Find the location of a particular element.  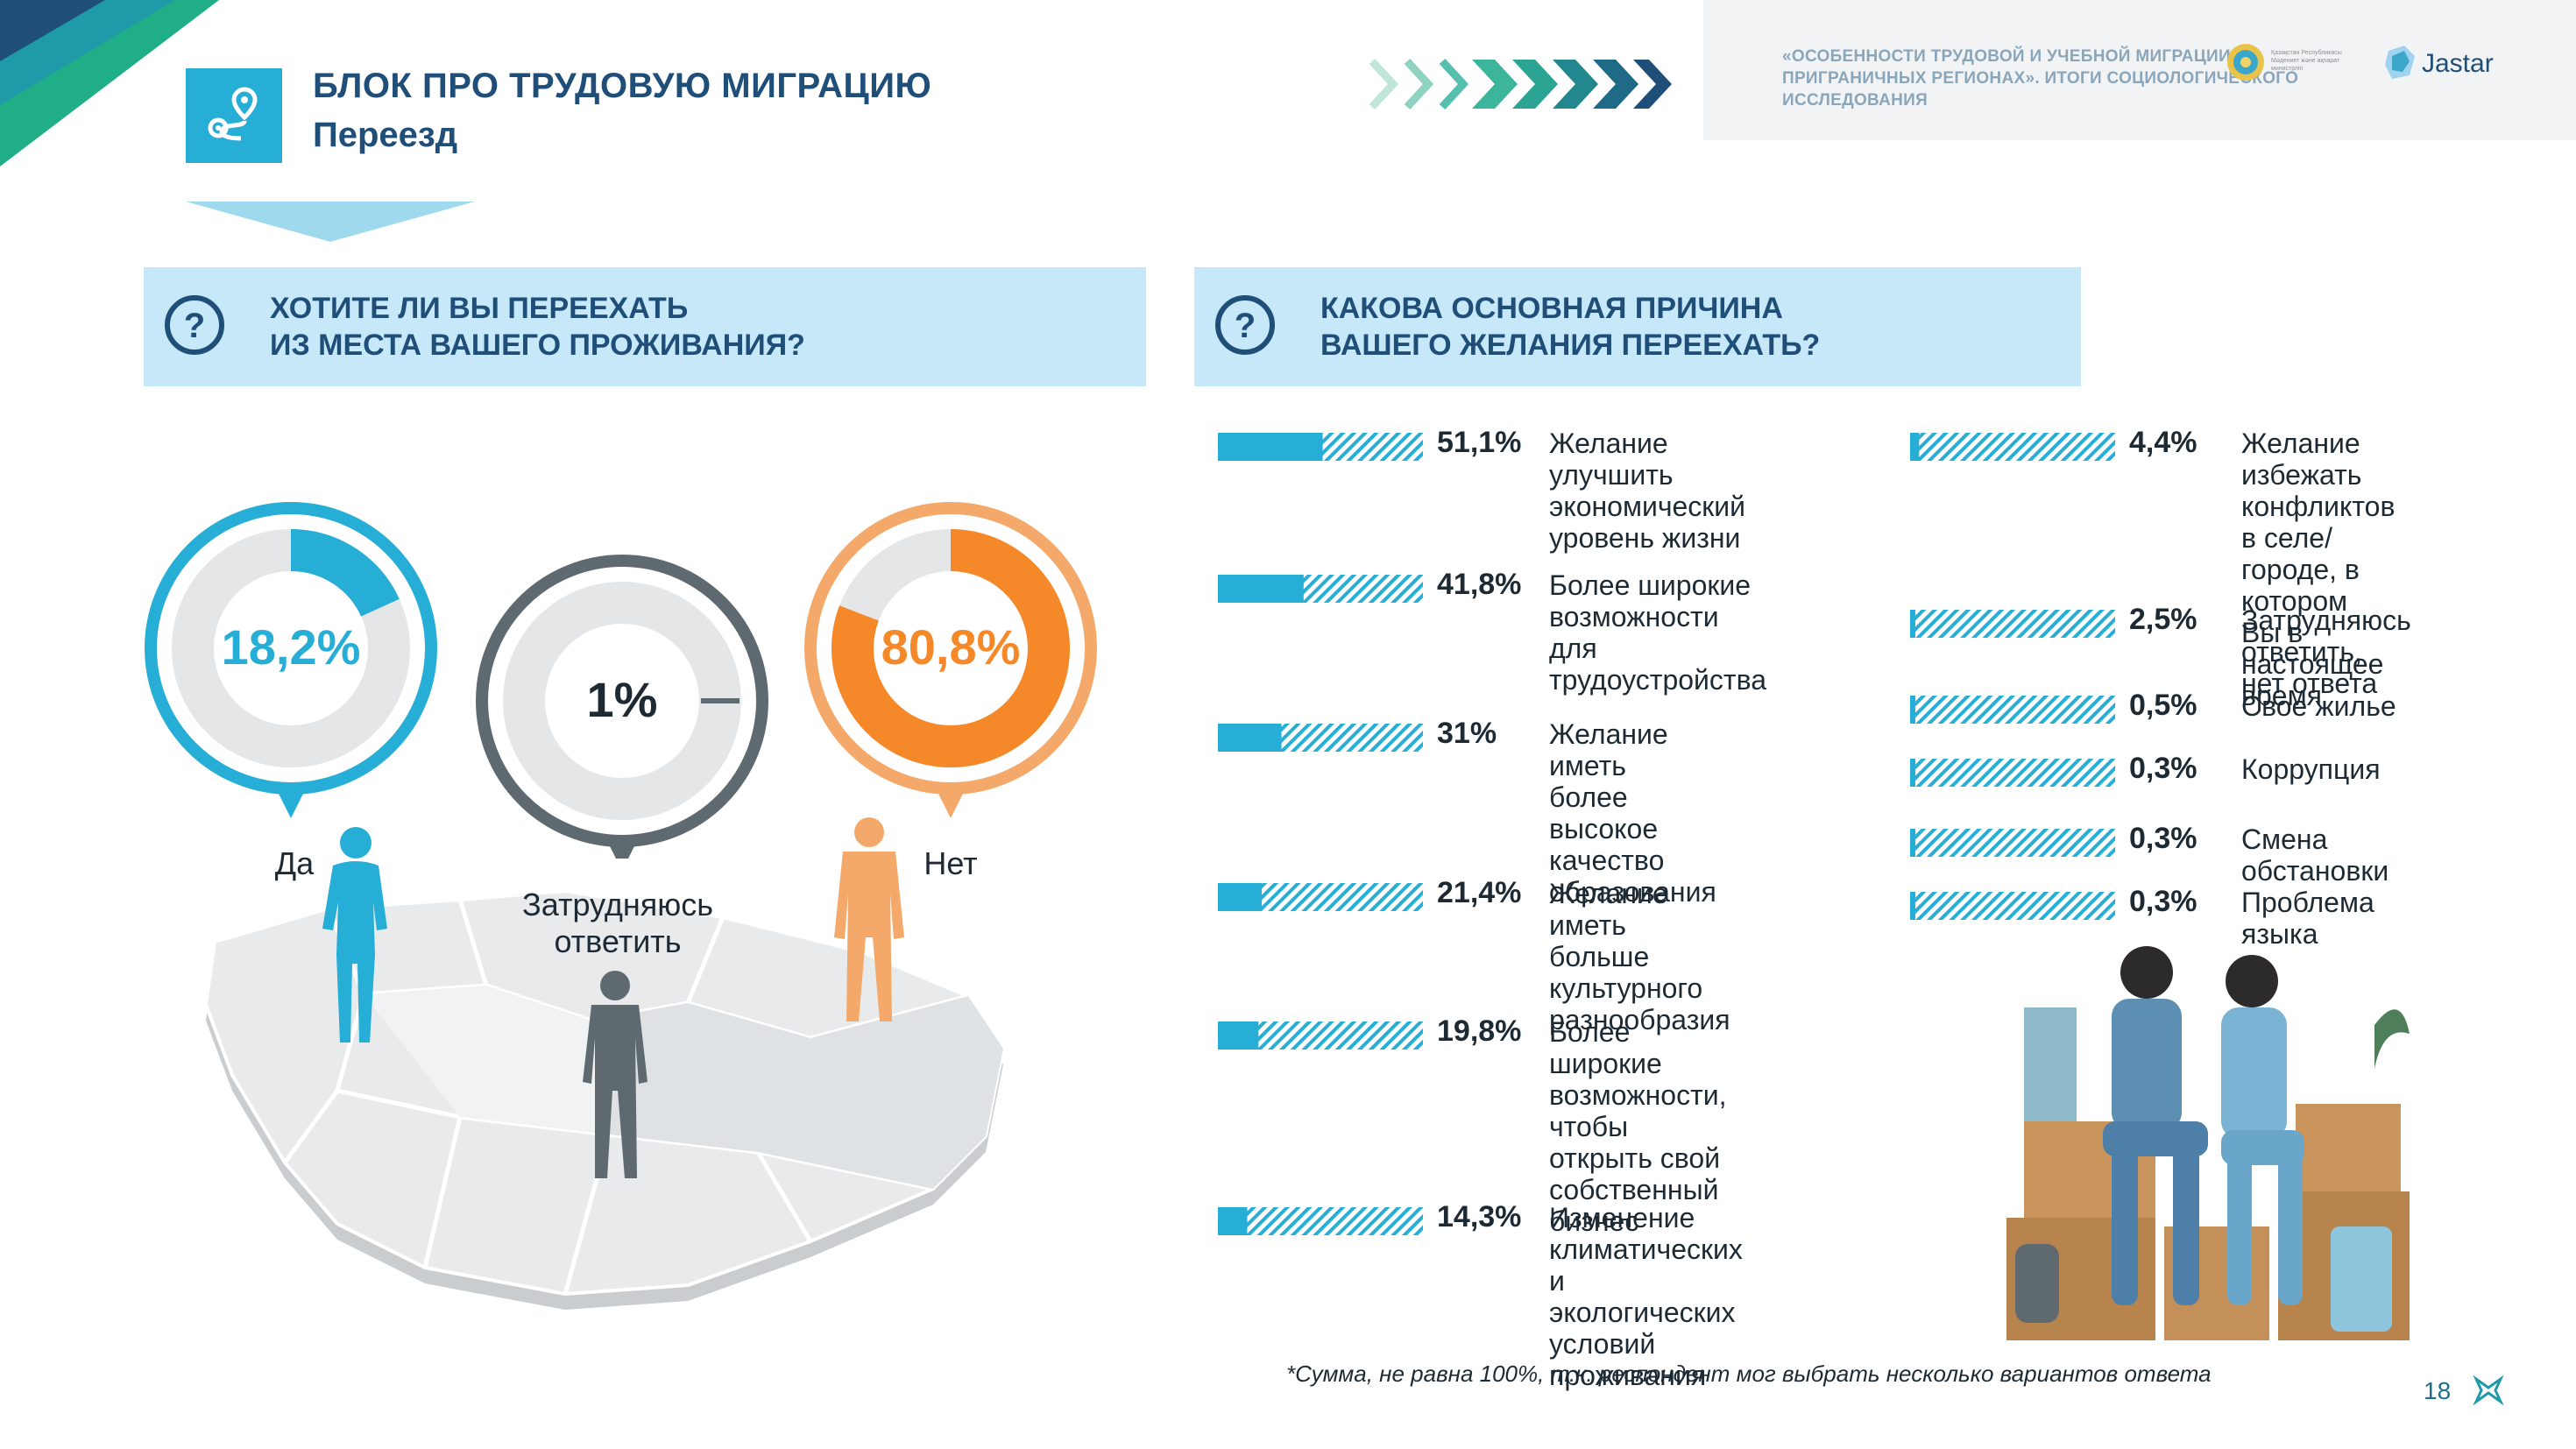

move-intent-chart: 18,2% 1% 80,8% is located at coordinates (621, 681).